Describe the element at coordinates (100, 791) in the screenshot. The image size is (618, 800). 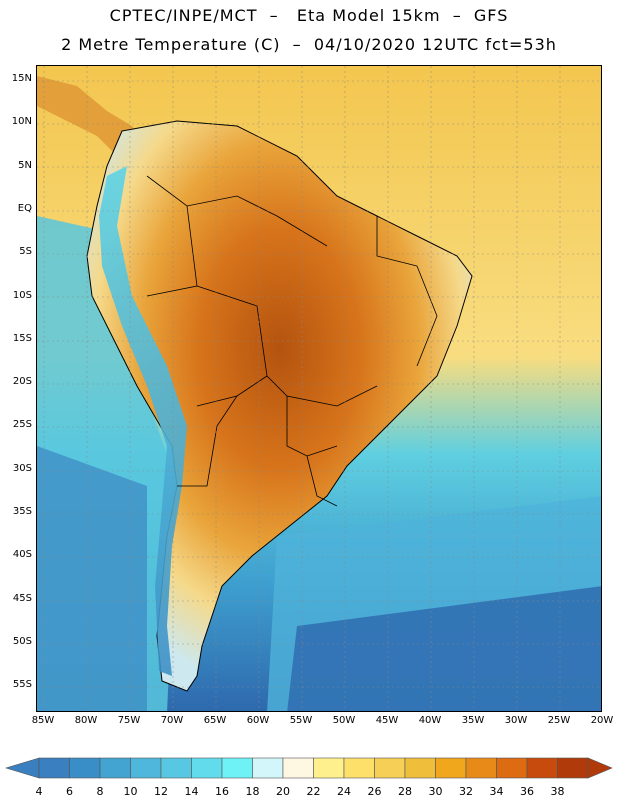
I see `colorbar-tick-label: 8` at that location.